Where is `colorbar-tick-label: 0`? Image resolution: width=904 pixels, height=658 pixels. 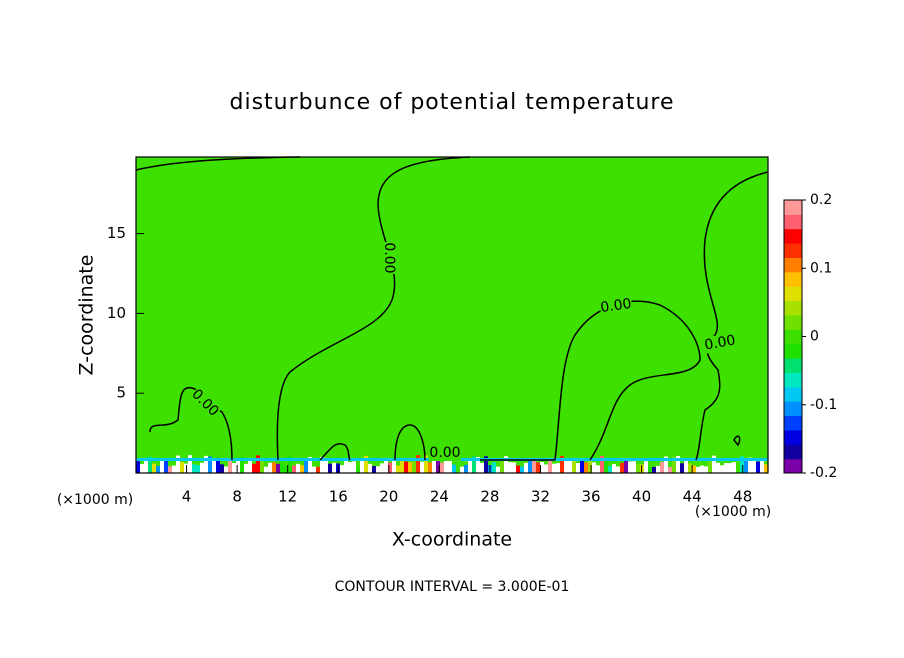
colorbar-tick-label: 0 is located at coordinates (814, 337).